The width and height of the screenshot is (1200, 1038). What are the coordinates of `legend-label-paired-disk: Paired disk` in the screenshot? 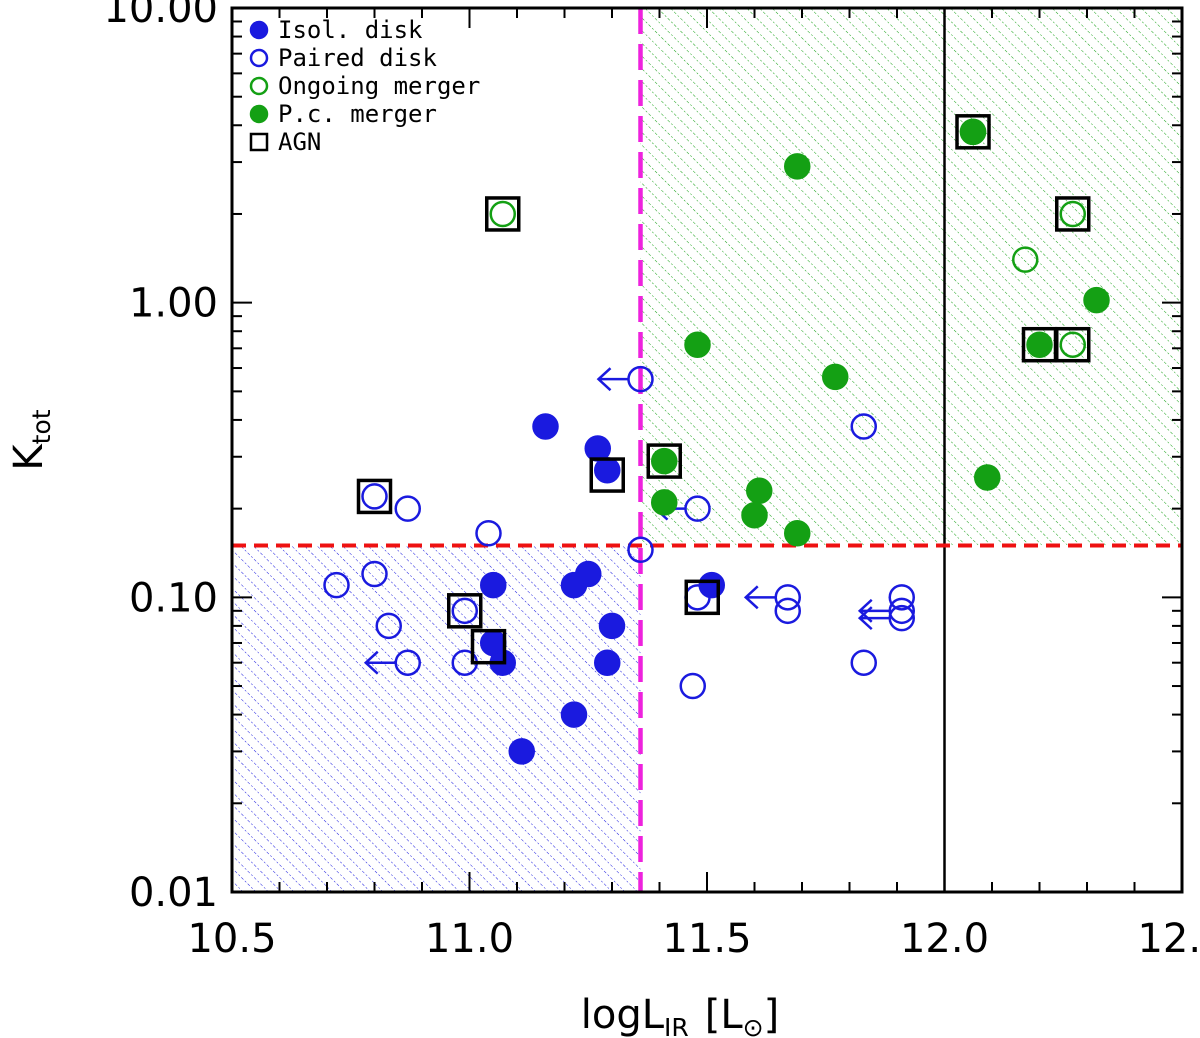 It's located at (357, 58).